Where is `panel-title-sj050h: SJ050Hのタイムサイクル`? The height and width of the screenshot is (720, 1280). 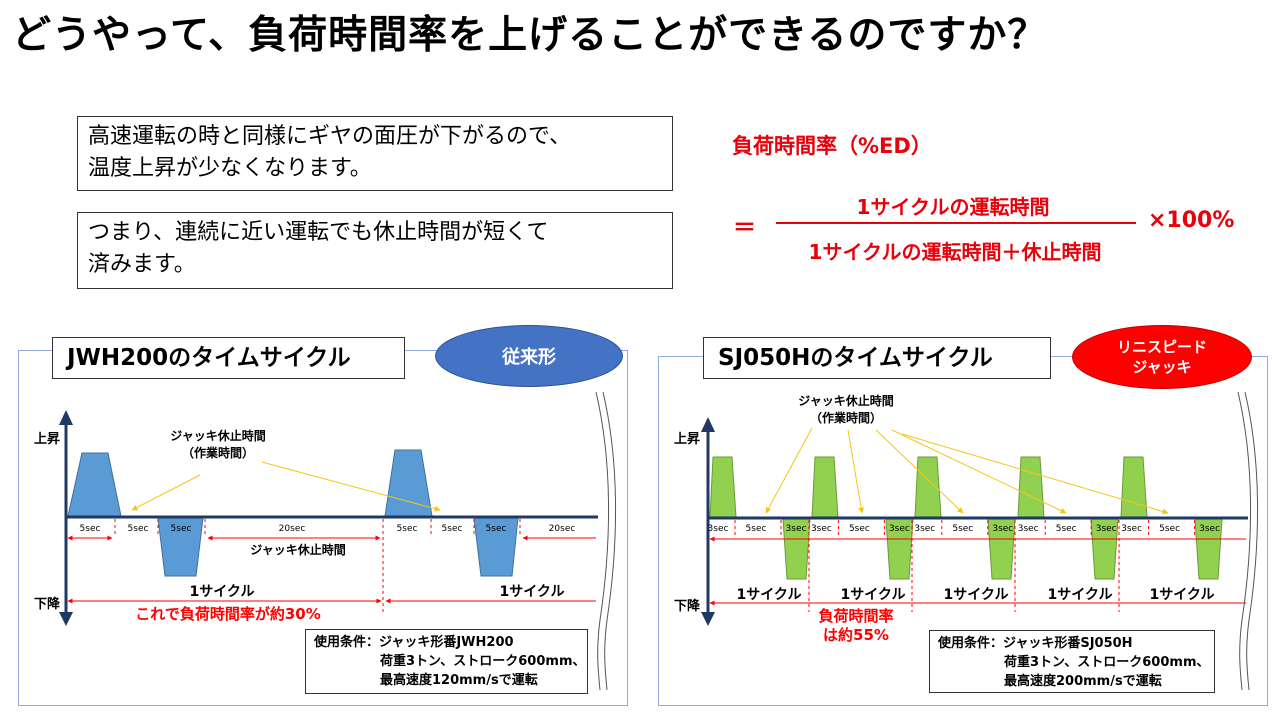
panel-title-sj050h: SJ050Hのタイムサイクル is located at coordinates (877, 358).